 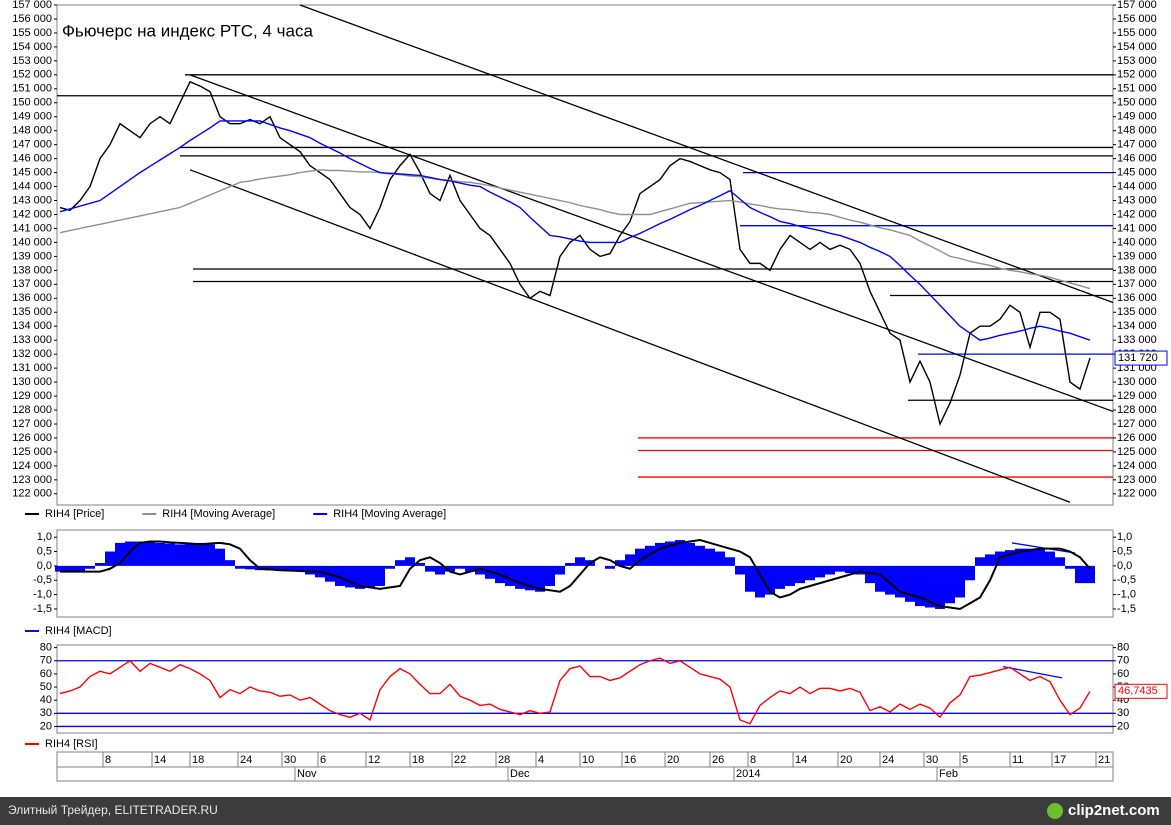 What do you see at coordinates (218, 514) in the screenshot?
I see `legend-label: RIH4 [Moving Average]` at bounding box center [218, 514].